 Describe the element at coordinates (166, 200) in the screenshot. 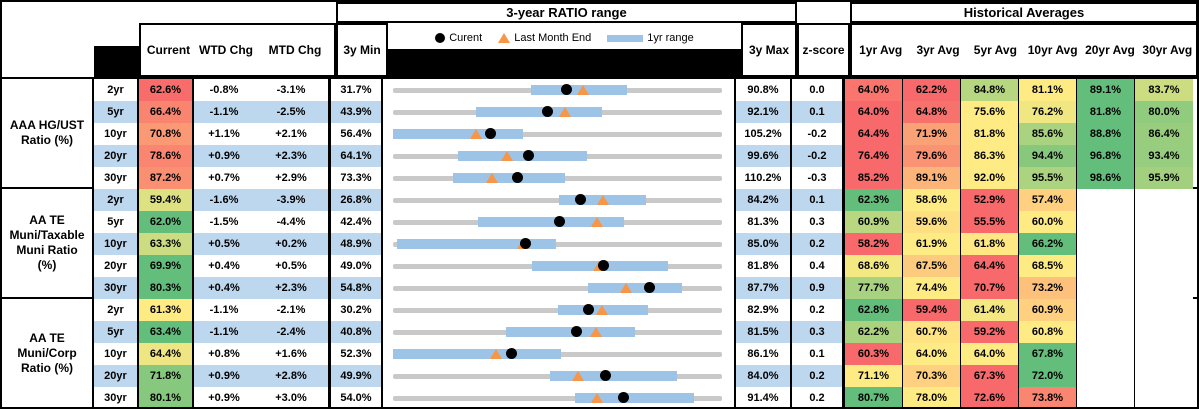

I see `cell-current: 59.4%` at that location.